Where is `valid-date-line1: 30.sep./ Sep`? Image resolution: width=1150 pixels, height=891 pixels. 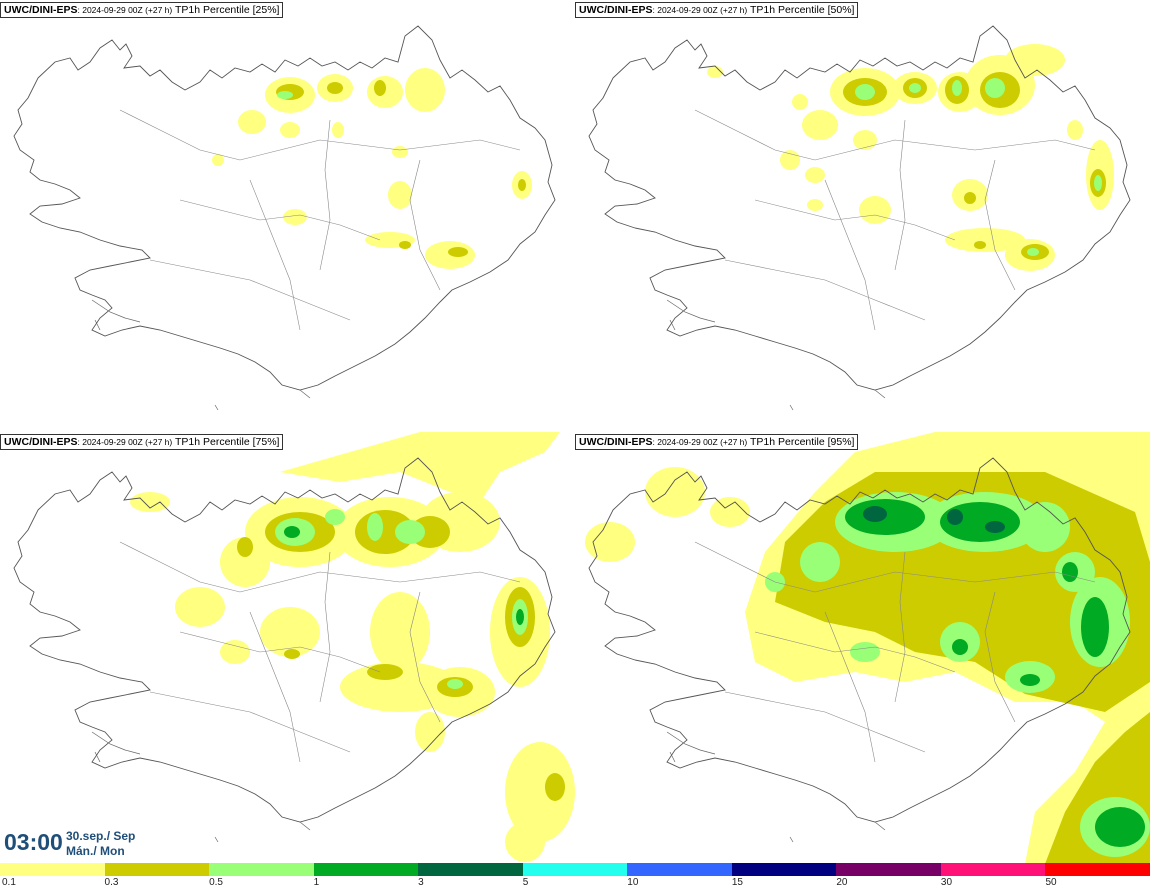
valid-date-line1: 30.sep./ Sep is located at coordinates (101, 836).